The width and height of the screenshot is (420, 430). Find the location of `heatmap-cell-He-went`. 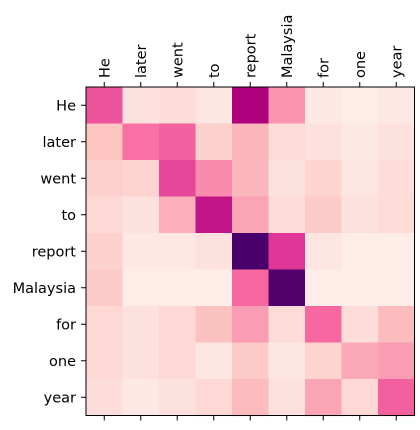

heatmap-cell-He-went is located at coordinates (178, 106).